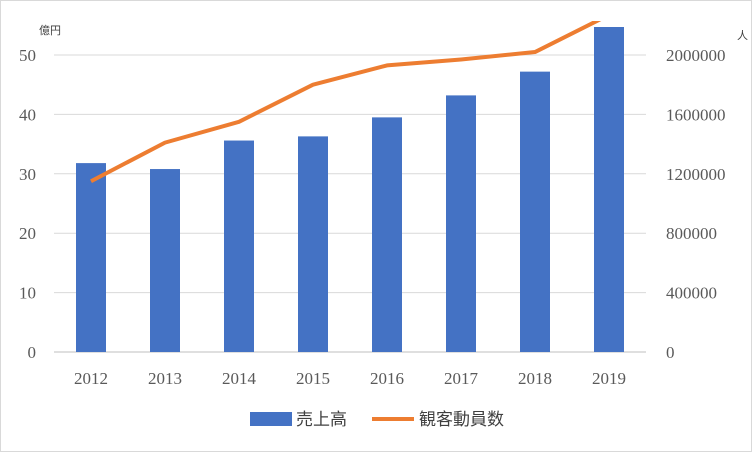 The image size is (752, 453). Describe the element at coordinates (313, 378) in the screenshot. I see `x-axis-tick: 2015` at that location.